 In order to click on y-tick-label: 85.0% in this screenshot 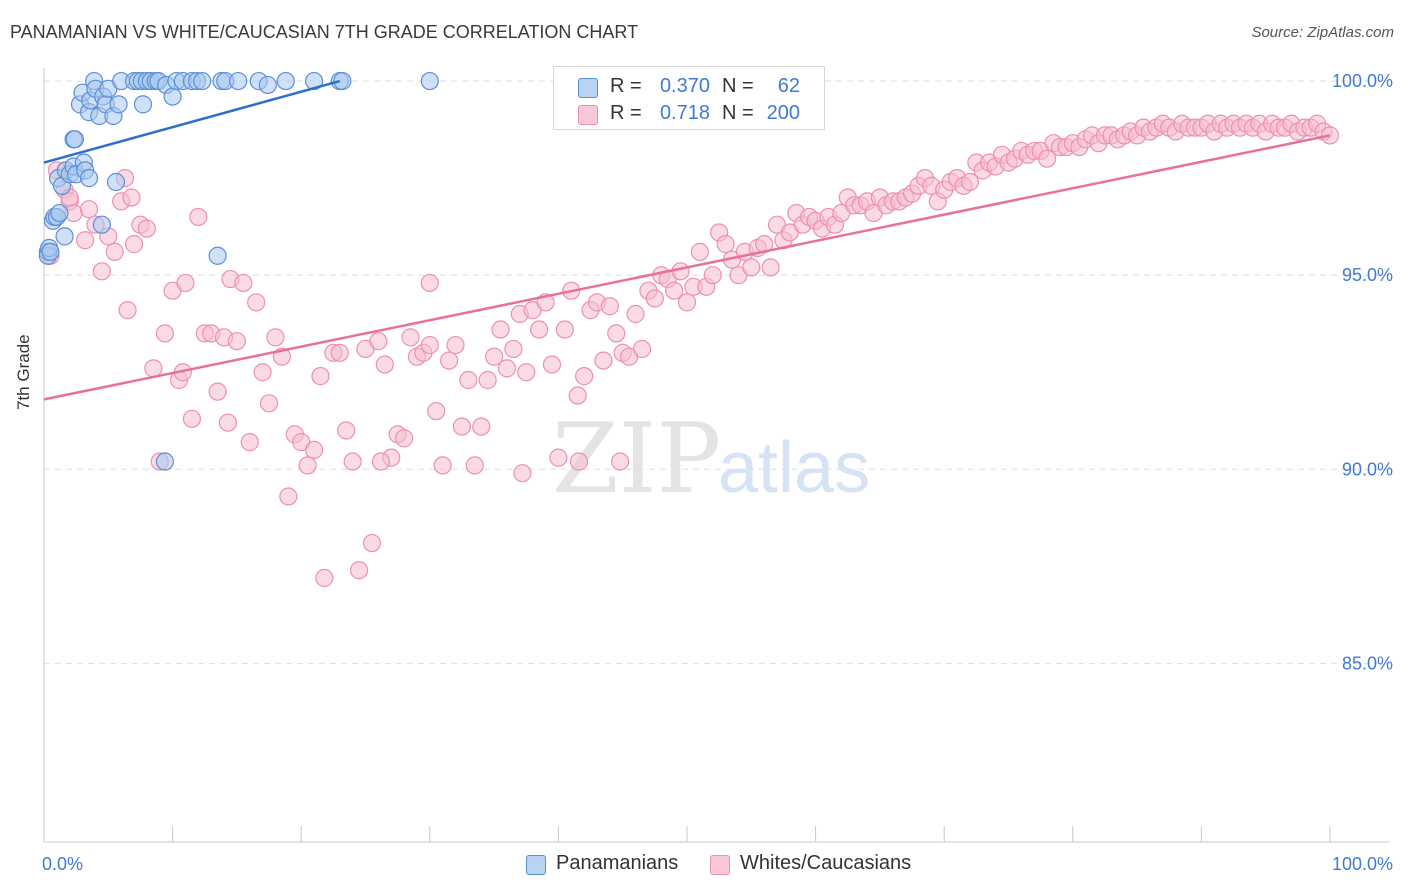, I will do `click(1367, 663)`.